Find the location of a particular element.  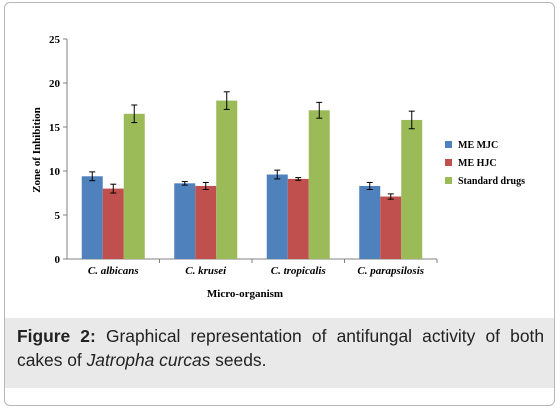

y-tick-label: 25 is located at coordinates (55, 40).